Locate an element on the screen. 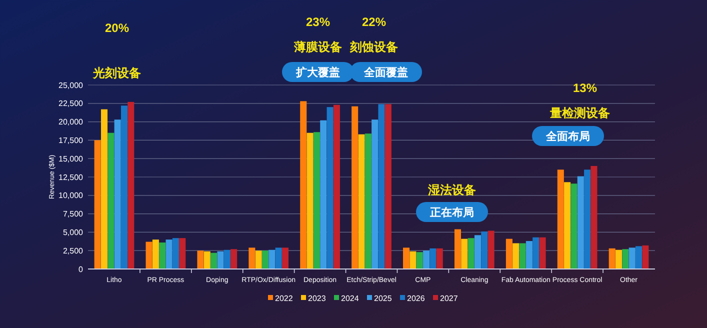 The width and height of the screenshot is (707, 328). y-tick-label: 20,000 is located at coordinates (71, 122).